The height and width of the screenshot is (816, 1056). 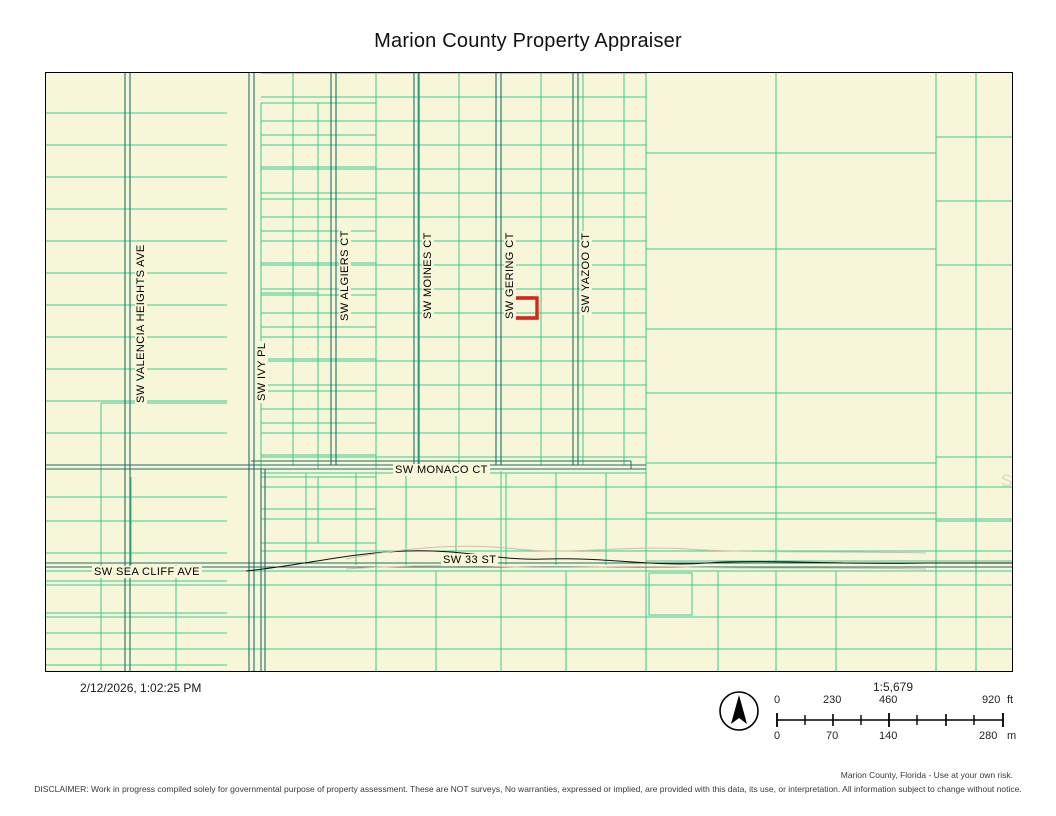 I want to click on scale-meters-labels: 0 70 140 280 m, so click(x=898, y=737).